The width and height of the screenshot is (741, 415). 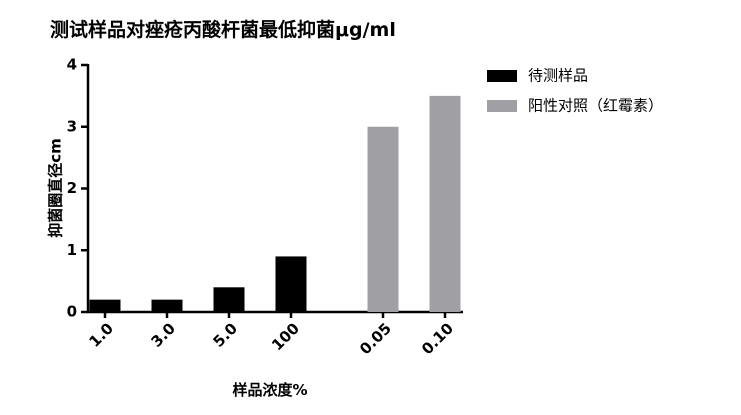 I want to click on legend-label: 阳性对照（红霉素）, so click(x=595, y=106).